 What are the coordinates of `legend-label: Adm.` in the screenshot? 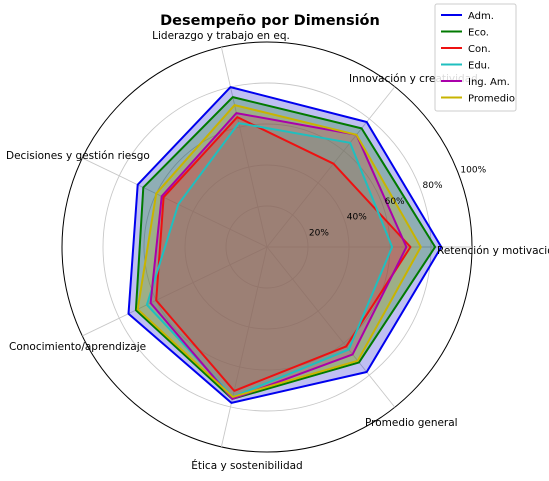 It's located at (481, 16).